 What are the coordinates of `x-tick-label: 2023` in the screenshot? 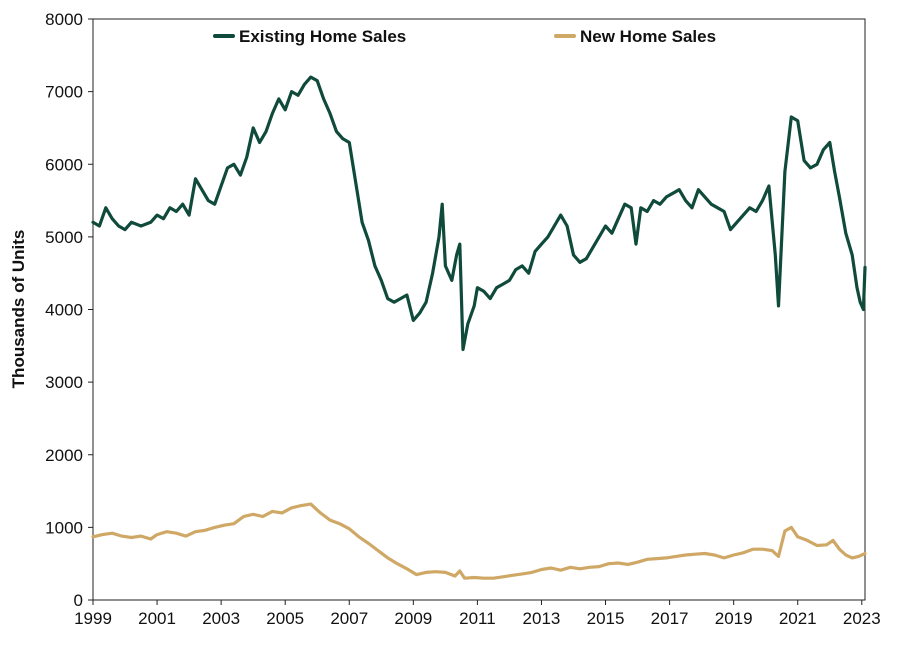 It's located at (862, 618).